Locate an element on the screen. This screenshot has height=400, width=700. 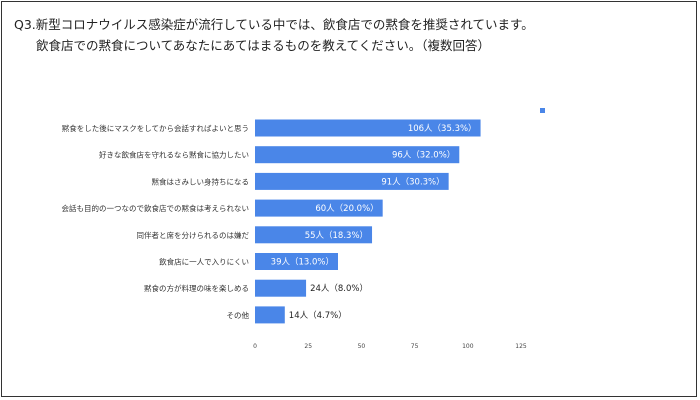
x-tick-label-2: 50 is located at coordinates (362, 346).